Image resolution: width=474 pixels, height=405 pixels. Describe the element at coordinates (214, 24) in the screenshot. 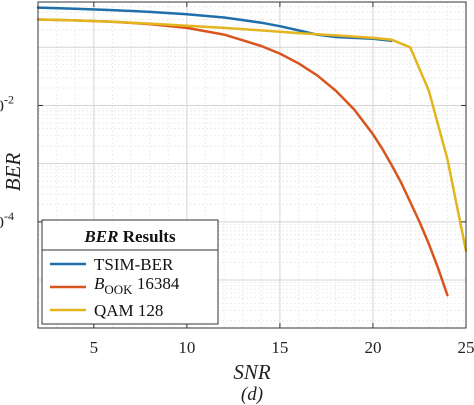

I see `series-line-tsim-ber` at that location.